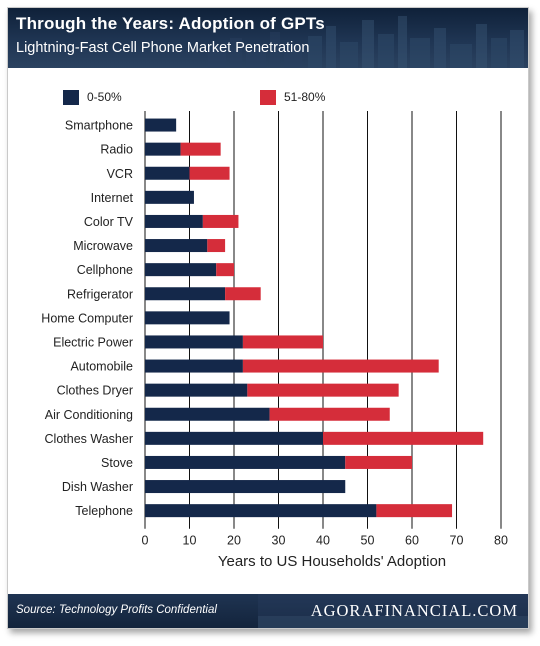 Image resolution: width=540 pixels, height=646 pixels. What do you see at coordinates (305, 97) in the screenshot?
I see `legend-label-51-80: 51-80%` at bounding box center [305, 97].